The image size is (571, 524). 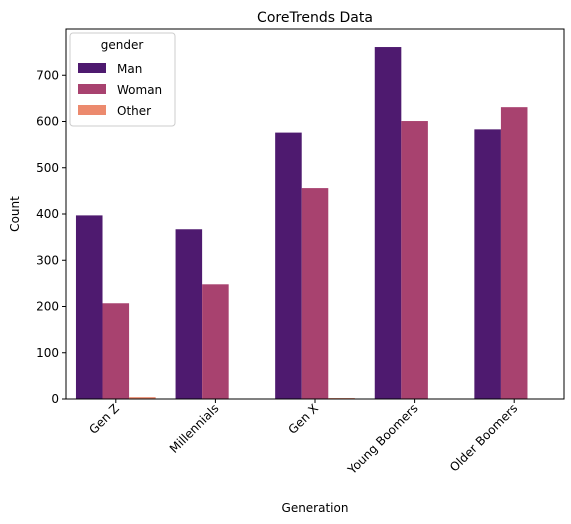 What do you see at coordinates (47, 353) in the screenshot?
I see `y-tick-label-1: 100` at bounding box center [47, 353].